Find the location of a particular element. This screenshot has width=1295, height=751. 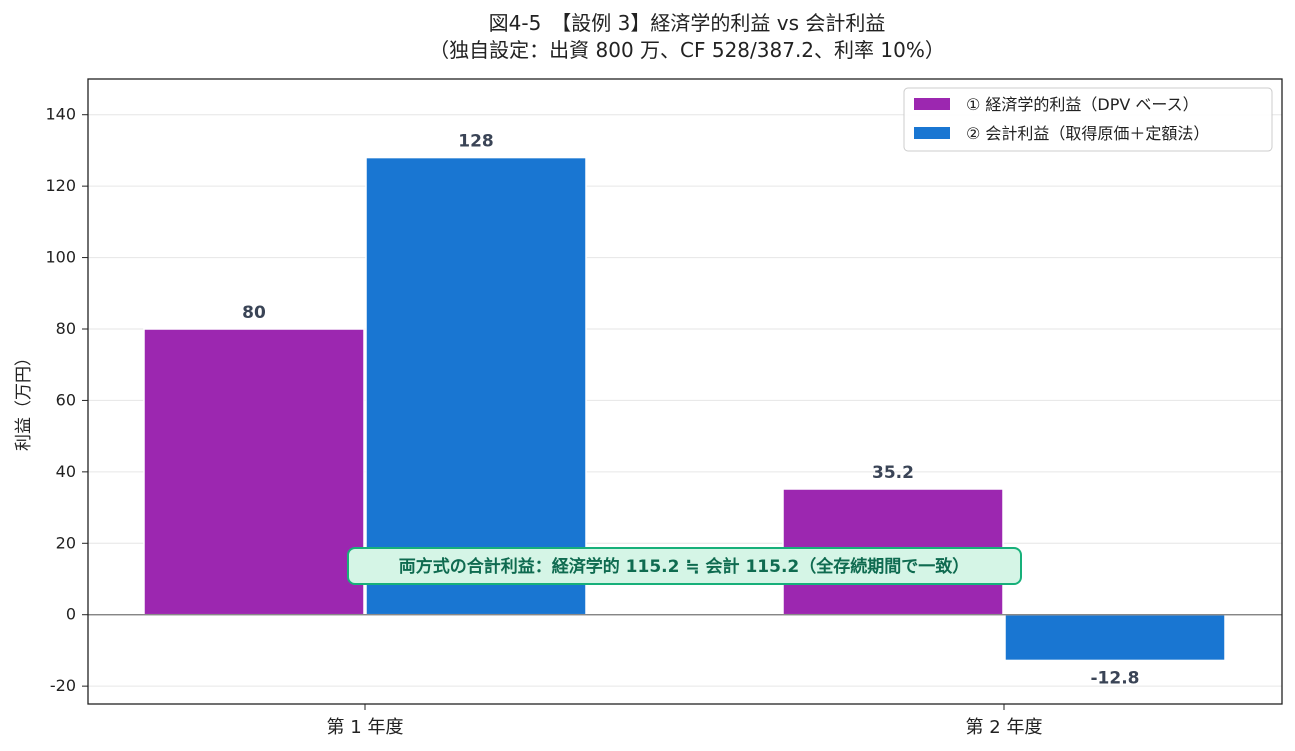

chart-subtitle: （独自設定：出資 800 万、CF 528/387.2、利率 10%） is located at coordinates (687, 50).